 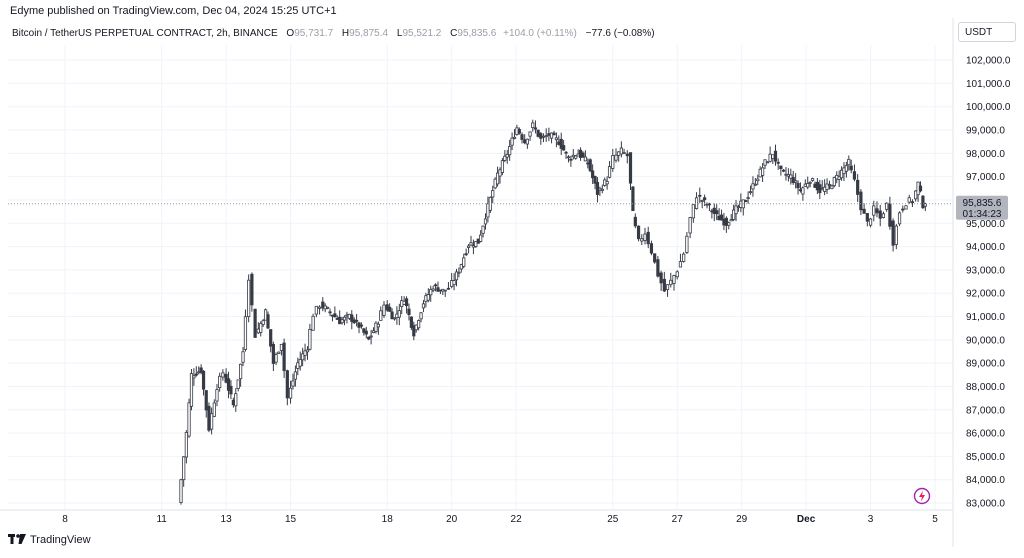 I want to click on high-value: 95,875.4, so click(x=369, y=33).